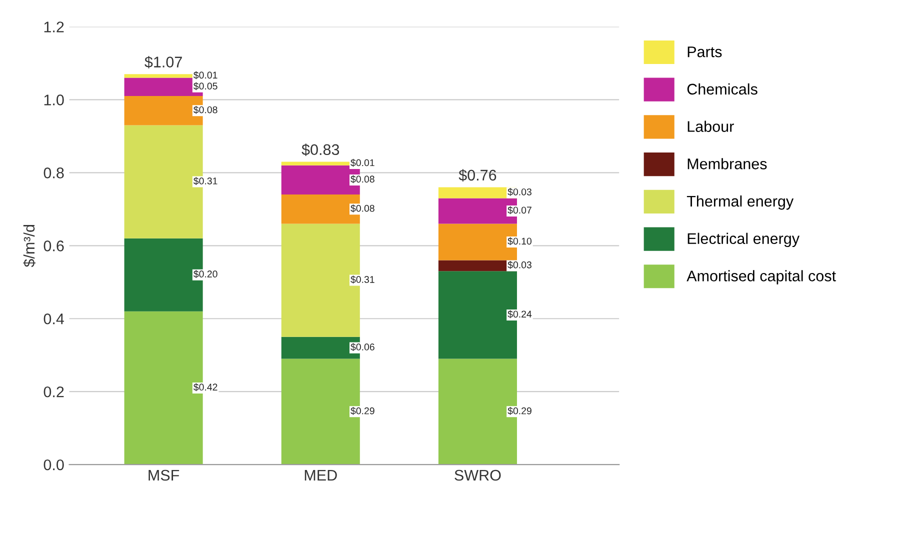 The height and width of the screenshot is (534, 924). What do you see at coordinates (705, 52) in the screenshot?
I see `legend-label: Parts` at bounding box center [705, 52].